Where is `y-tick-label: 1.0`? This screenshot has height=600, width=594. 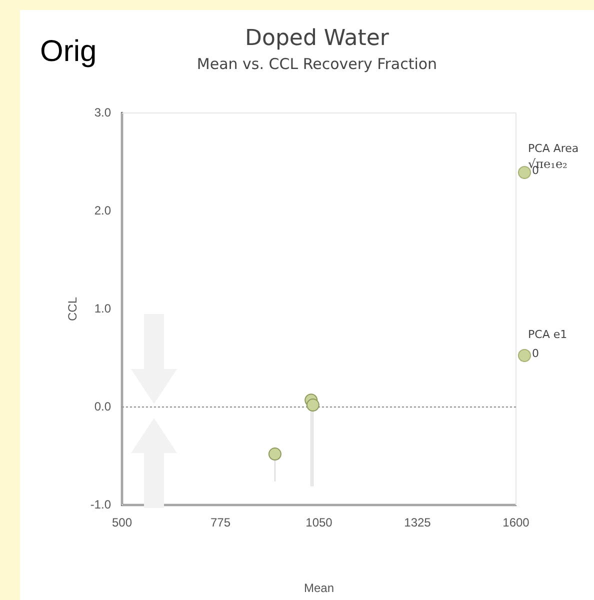
y-tick-label: 1.0 is located at coordinates (103, 308).